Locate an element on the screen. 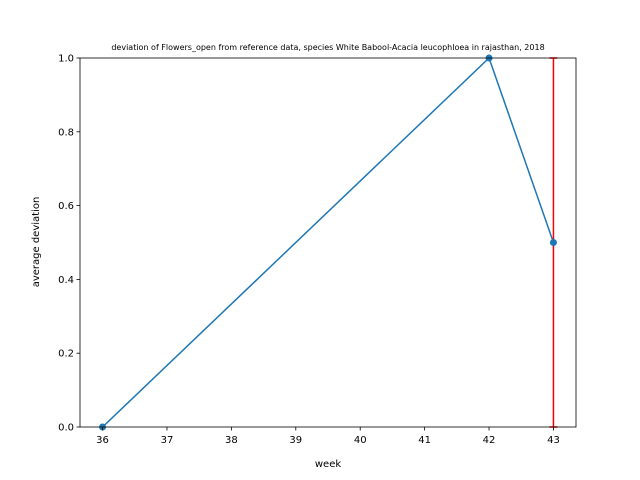  x-tick-label: 43 is located at coordinates (553, 440).